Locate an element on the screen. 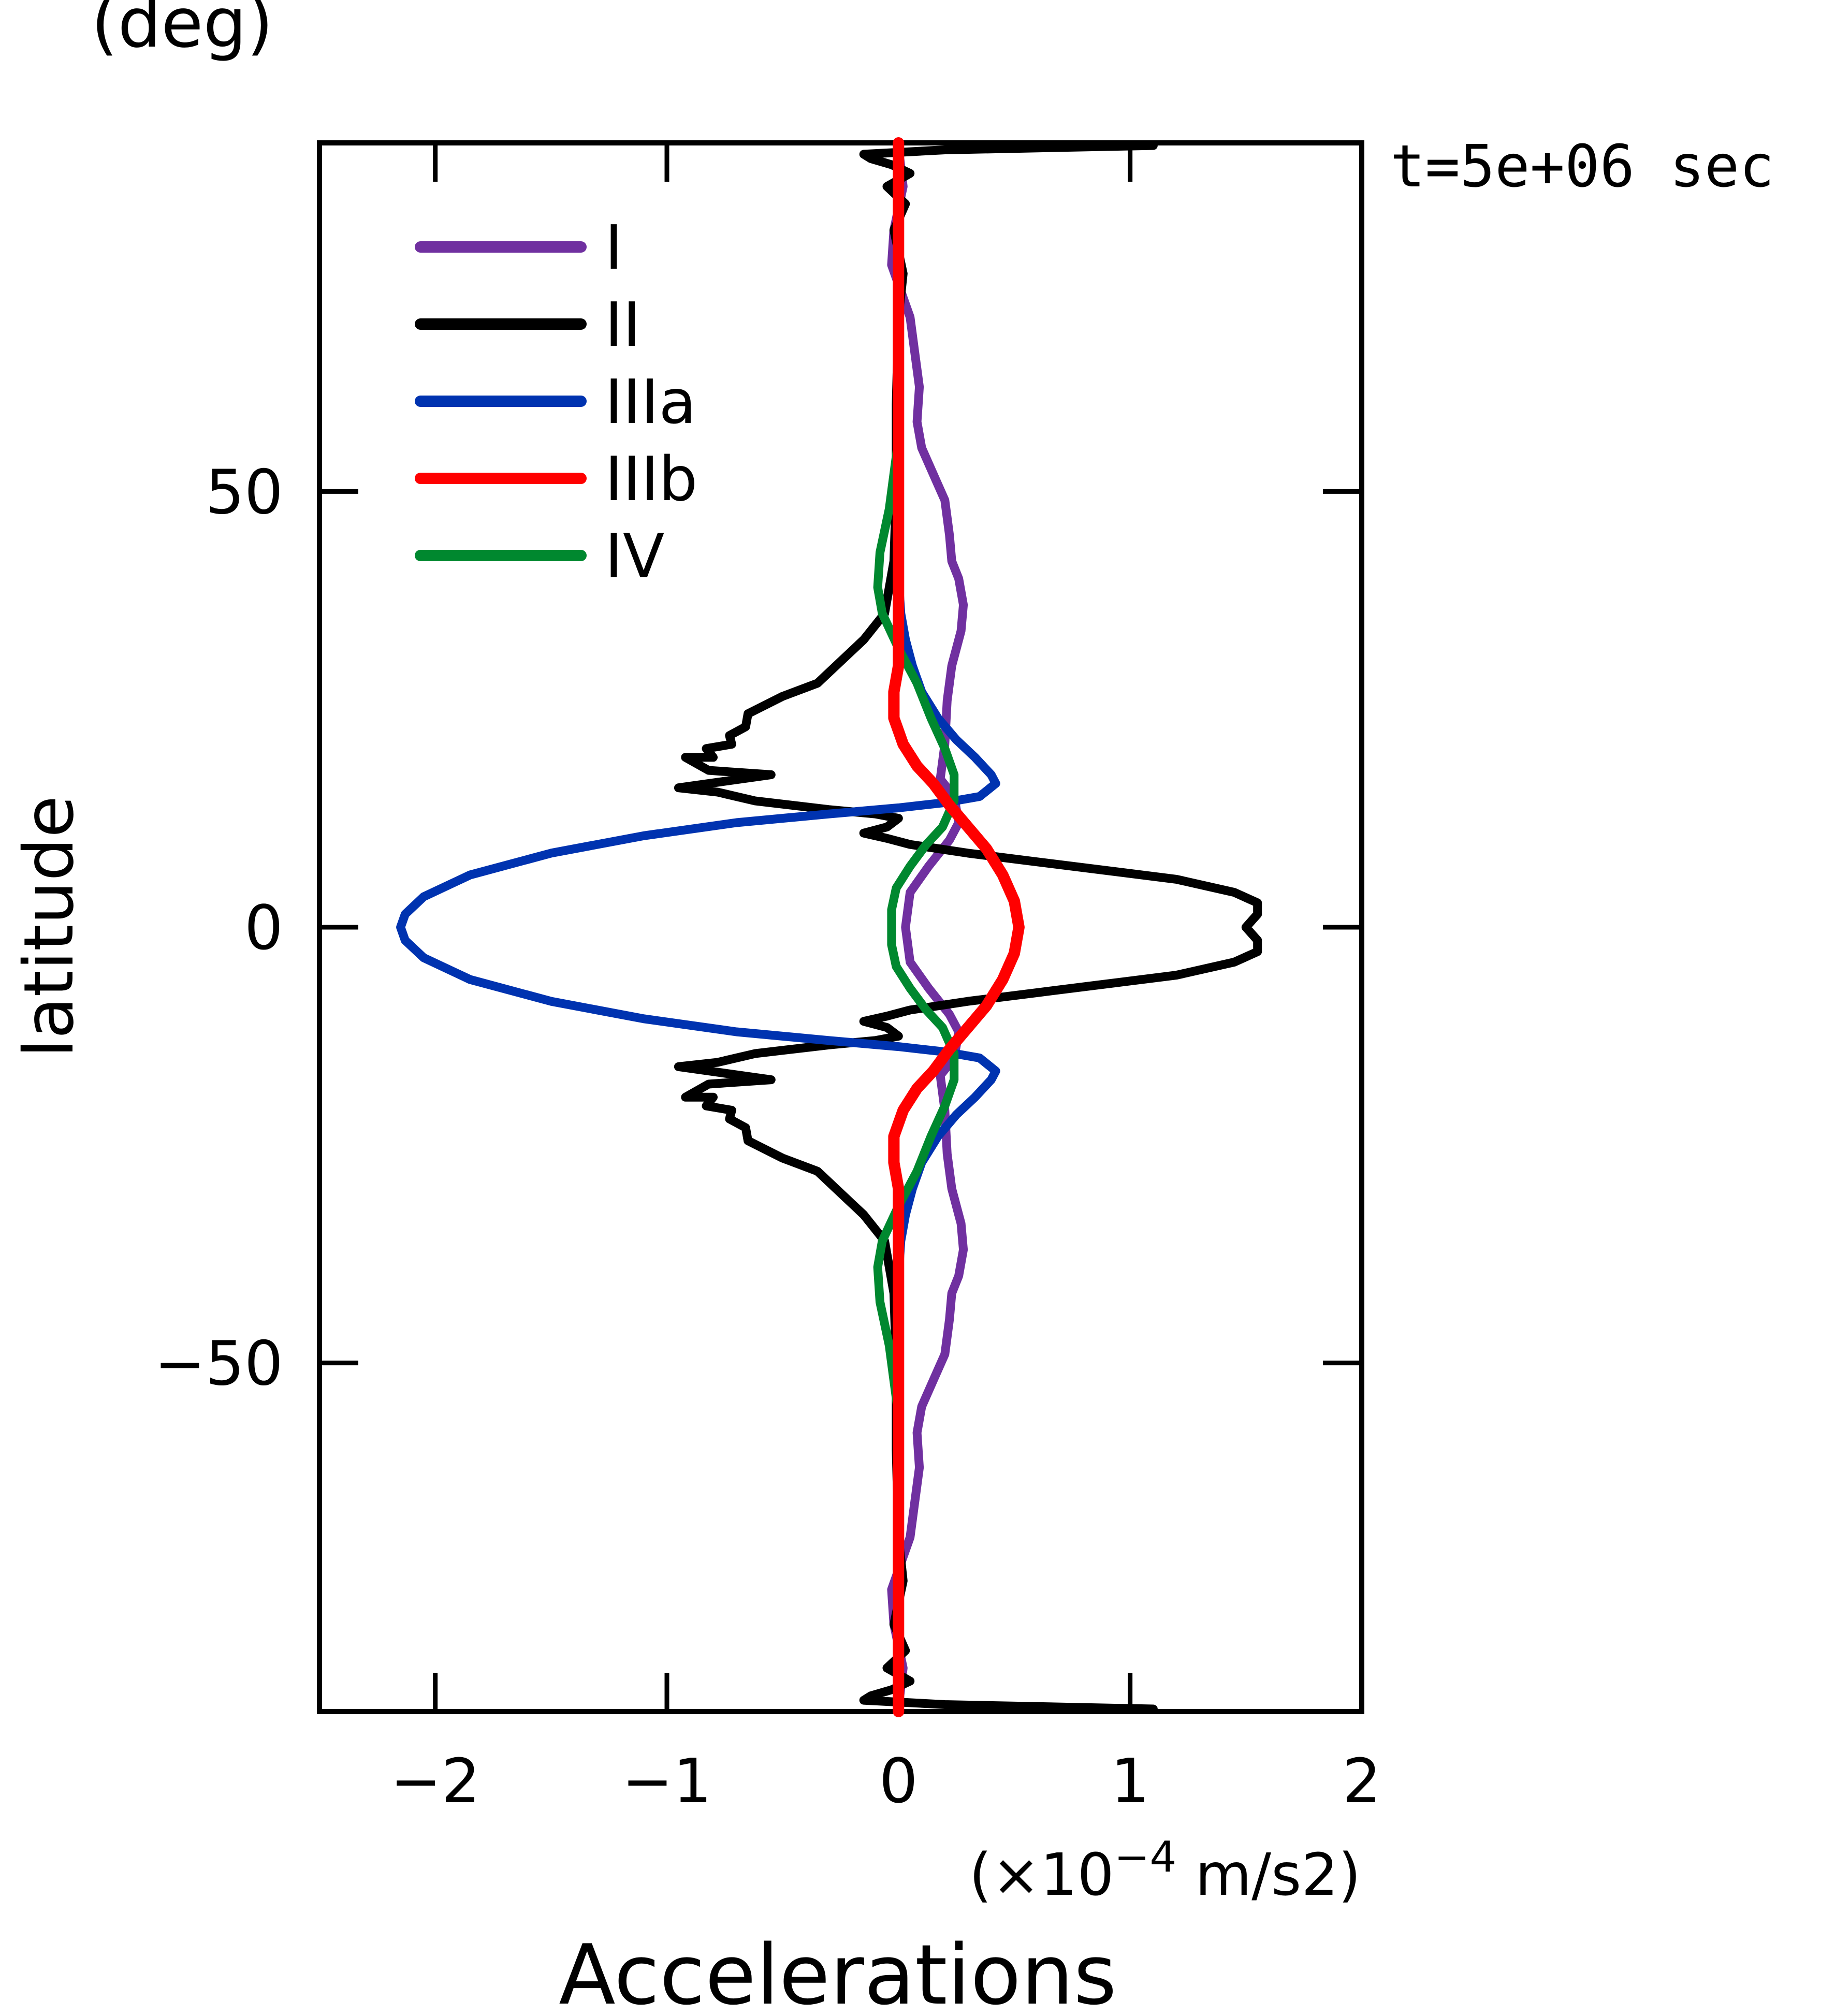 The width and height of the screenshot is (1835, 2016). x-units-label: (×10−4 m/s2) is located at coordinates (1165, 1871).